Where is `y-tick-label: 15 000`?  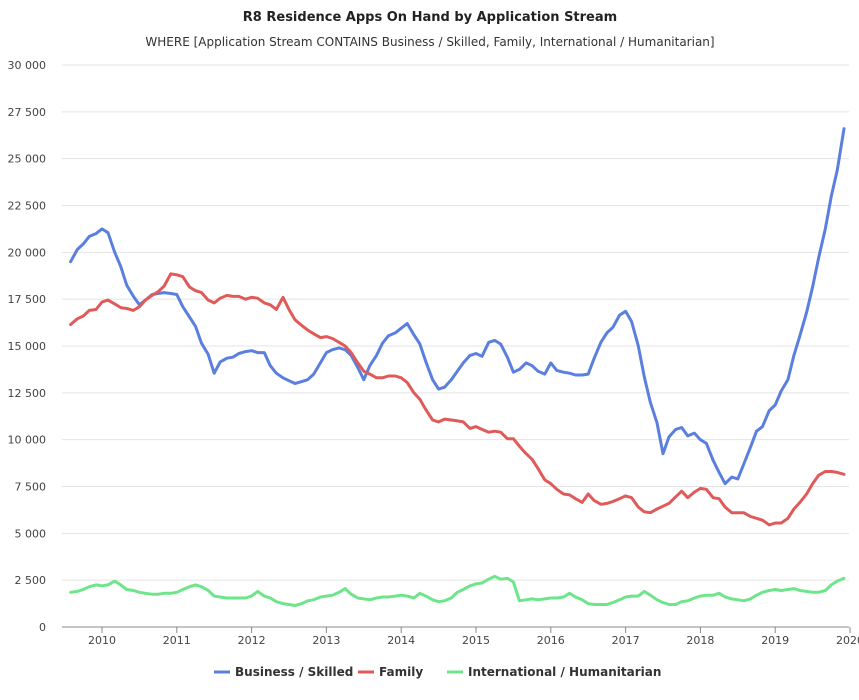 y-tick-label: 15 000 is located at coordinates (27, 346).